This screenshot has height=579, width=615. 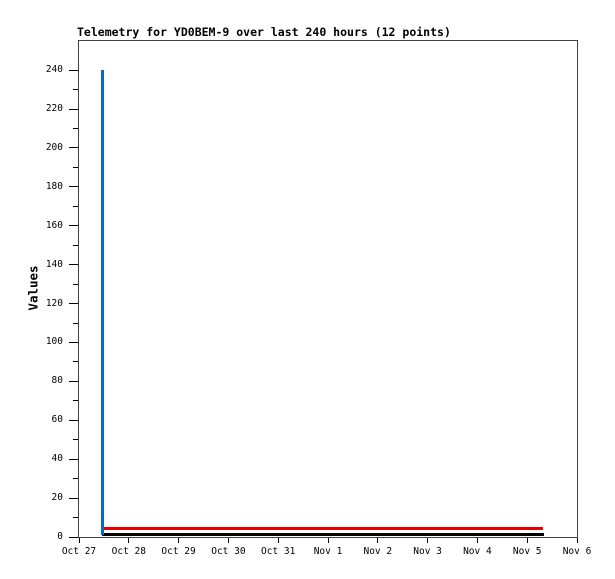 I want to click on series-line-red, so click(x=322, y=528).